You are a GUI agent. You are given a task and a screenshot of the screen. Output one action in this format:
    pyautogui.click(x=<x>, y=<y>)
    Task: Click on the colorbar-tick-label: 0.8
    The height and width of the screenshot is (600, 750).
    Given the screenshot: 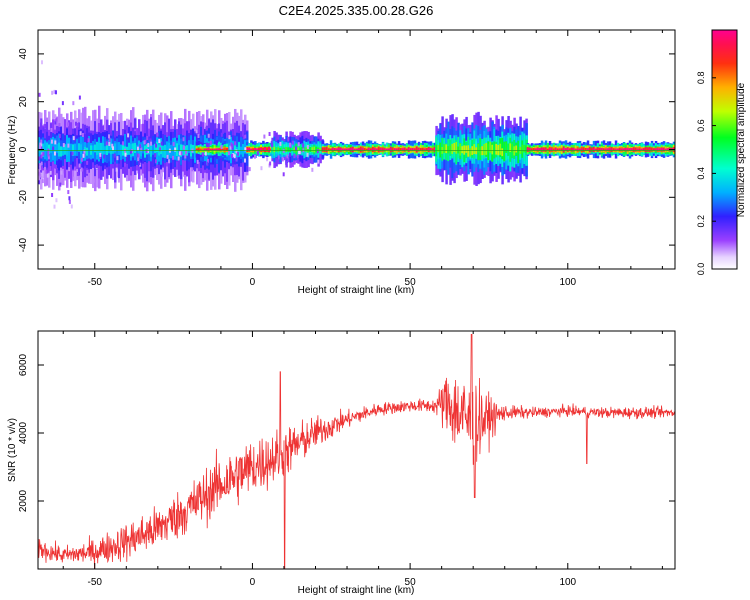 What is the action you would take?
    pyautogui.click(x=701, y=78)
    